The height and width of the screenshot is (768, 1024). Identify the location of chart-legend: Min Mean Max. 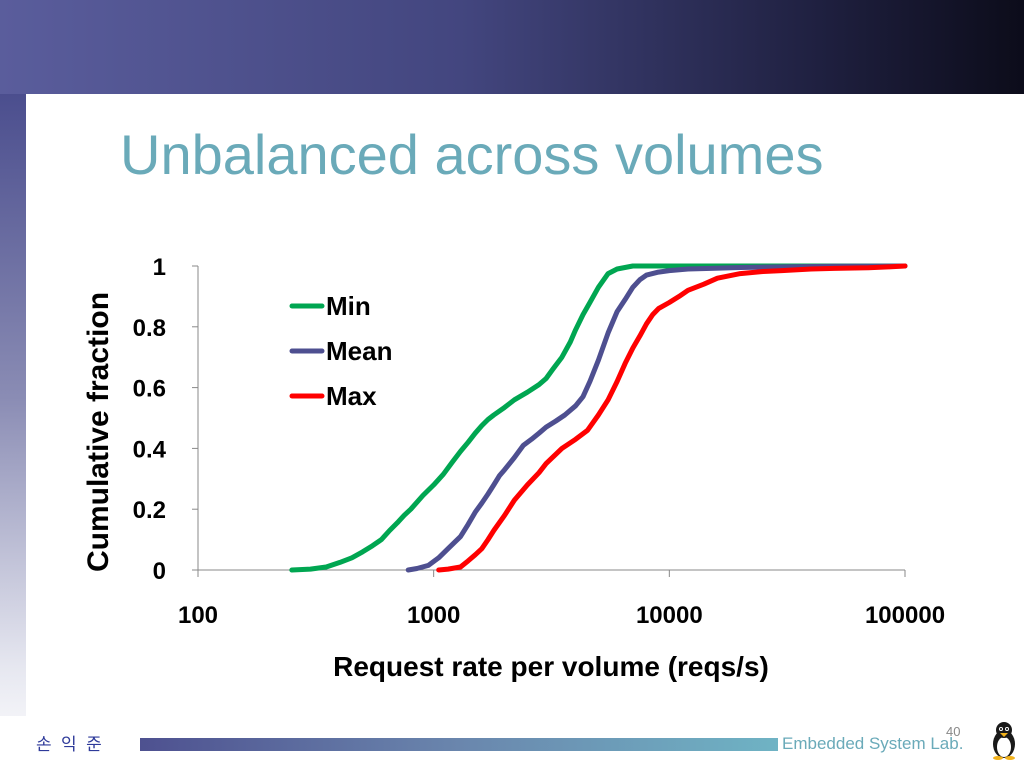
(340, 351).